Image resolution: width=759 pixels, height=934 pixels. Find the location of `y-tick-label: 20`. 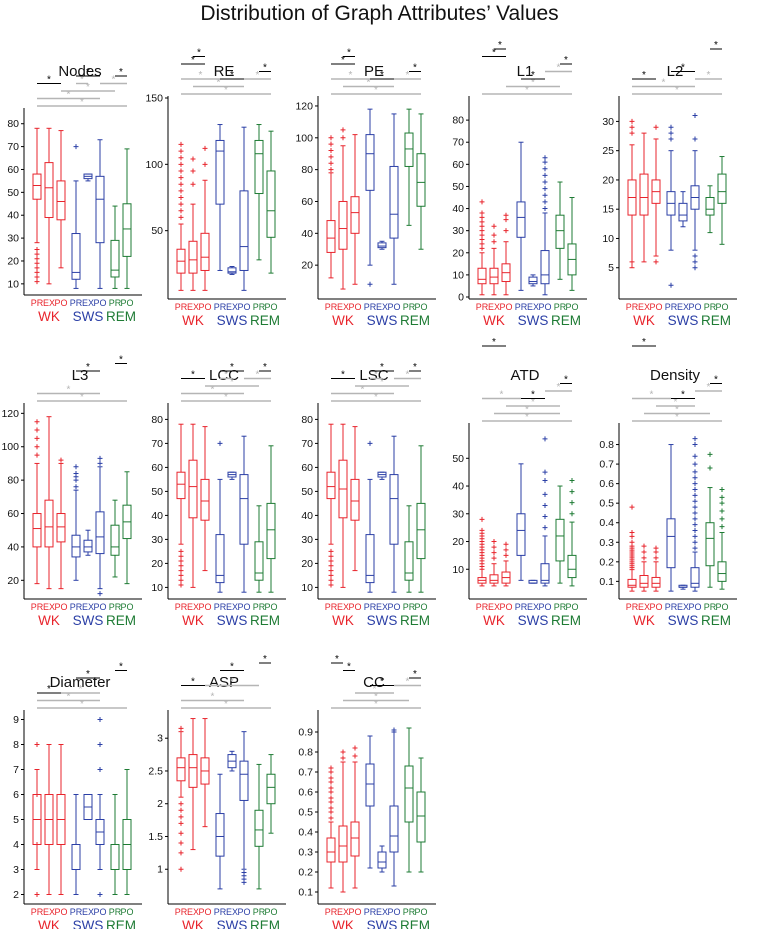

y-tick-label: 20 is located at coordinates (13, 581).